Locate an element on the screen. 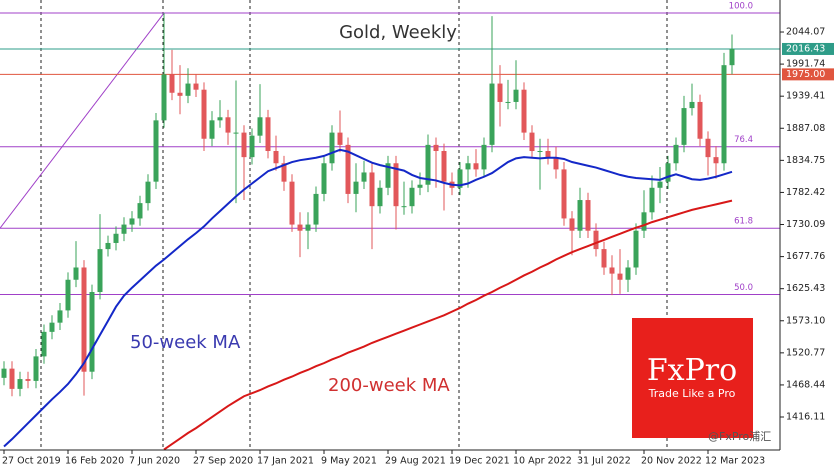 Image resolution: width=835 pixels, height=470 pixels. fib-label: 61.8 is located at coordinates (743, 222).